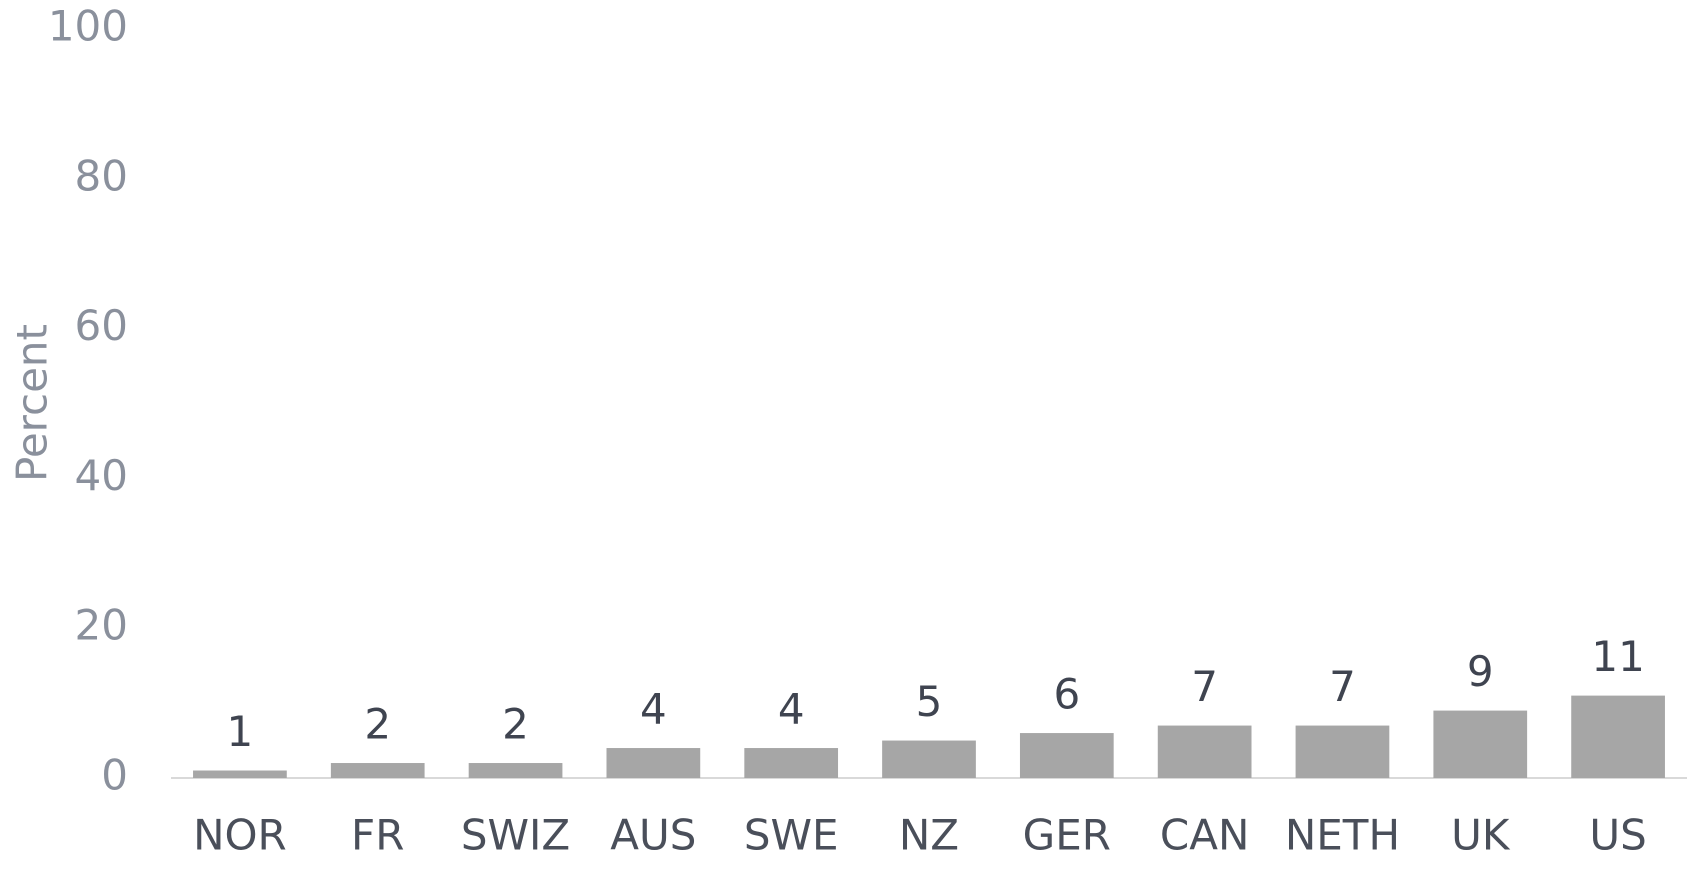  I want to click on value-label: 1, so click(240, 731).